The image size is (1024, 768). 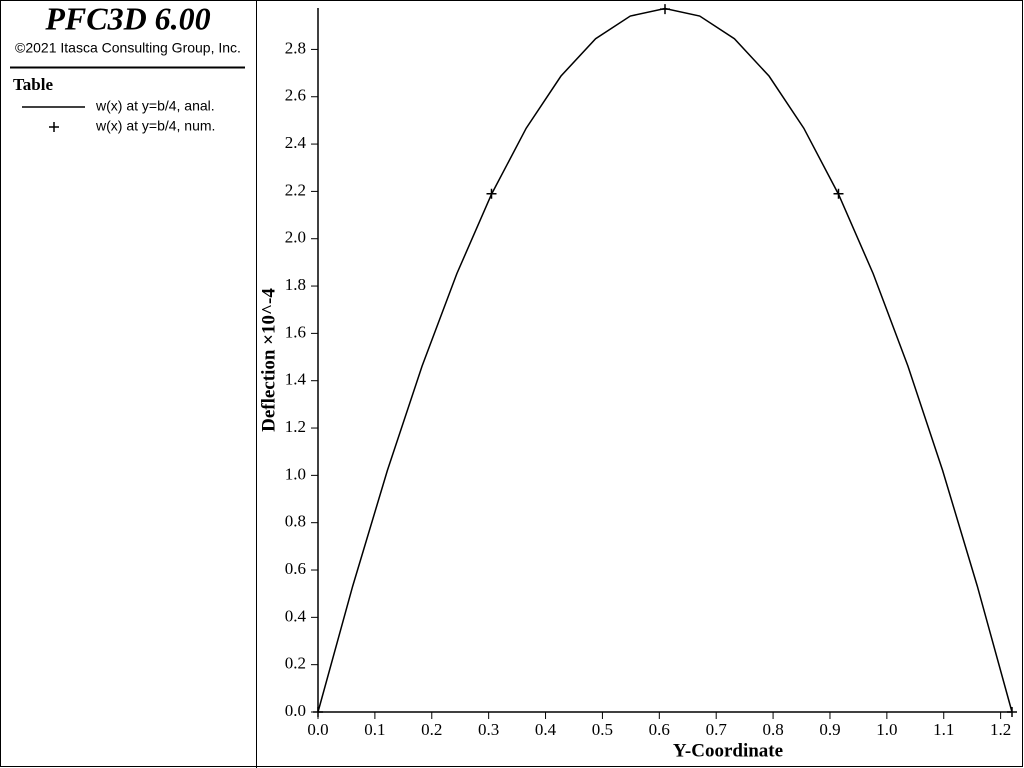 I want to click on y-tick-label: 2.4, so click(x=296, y=142).